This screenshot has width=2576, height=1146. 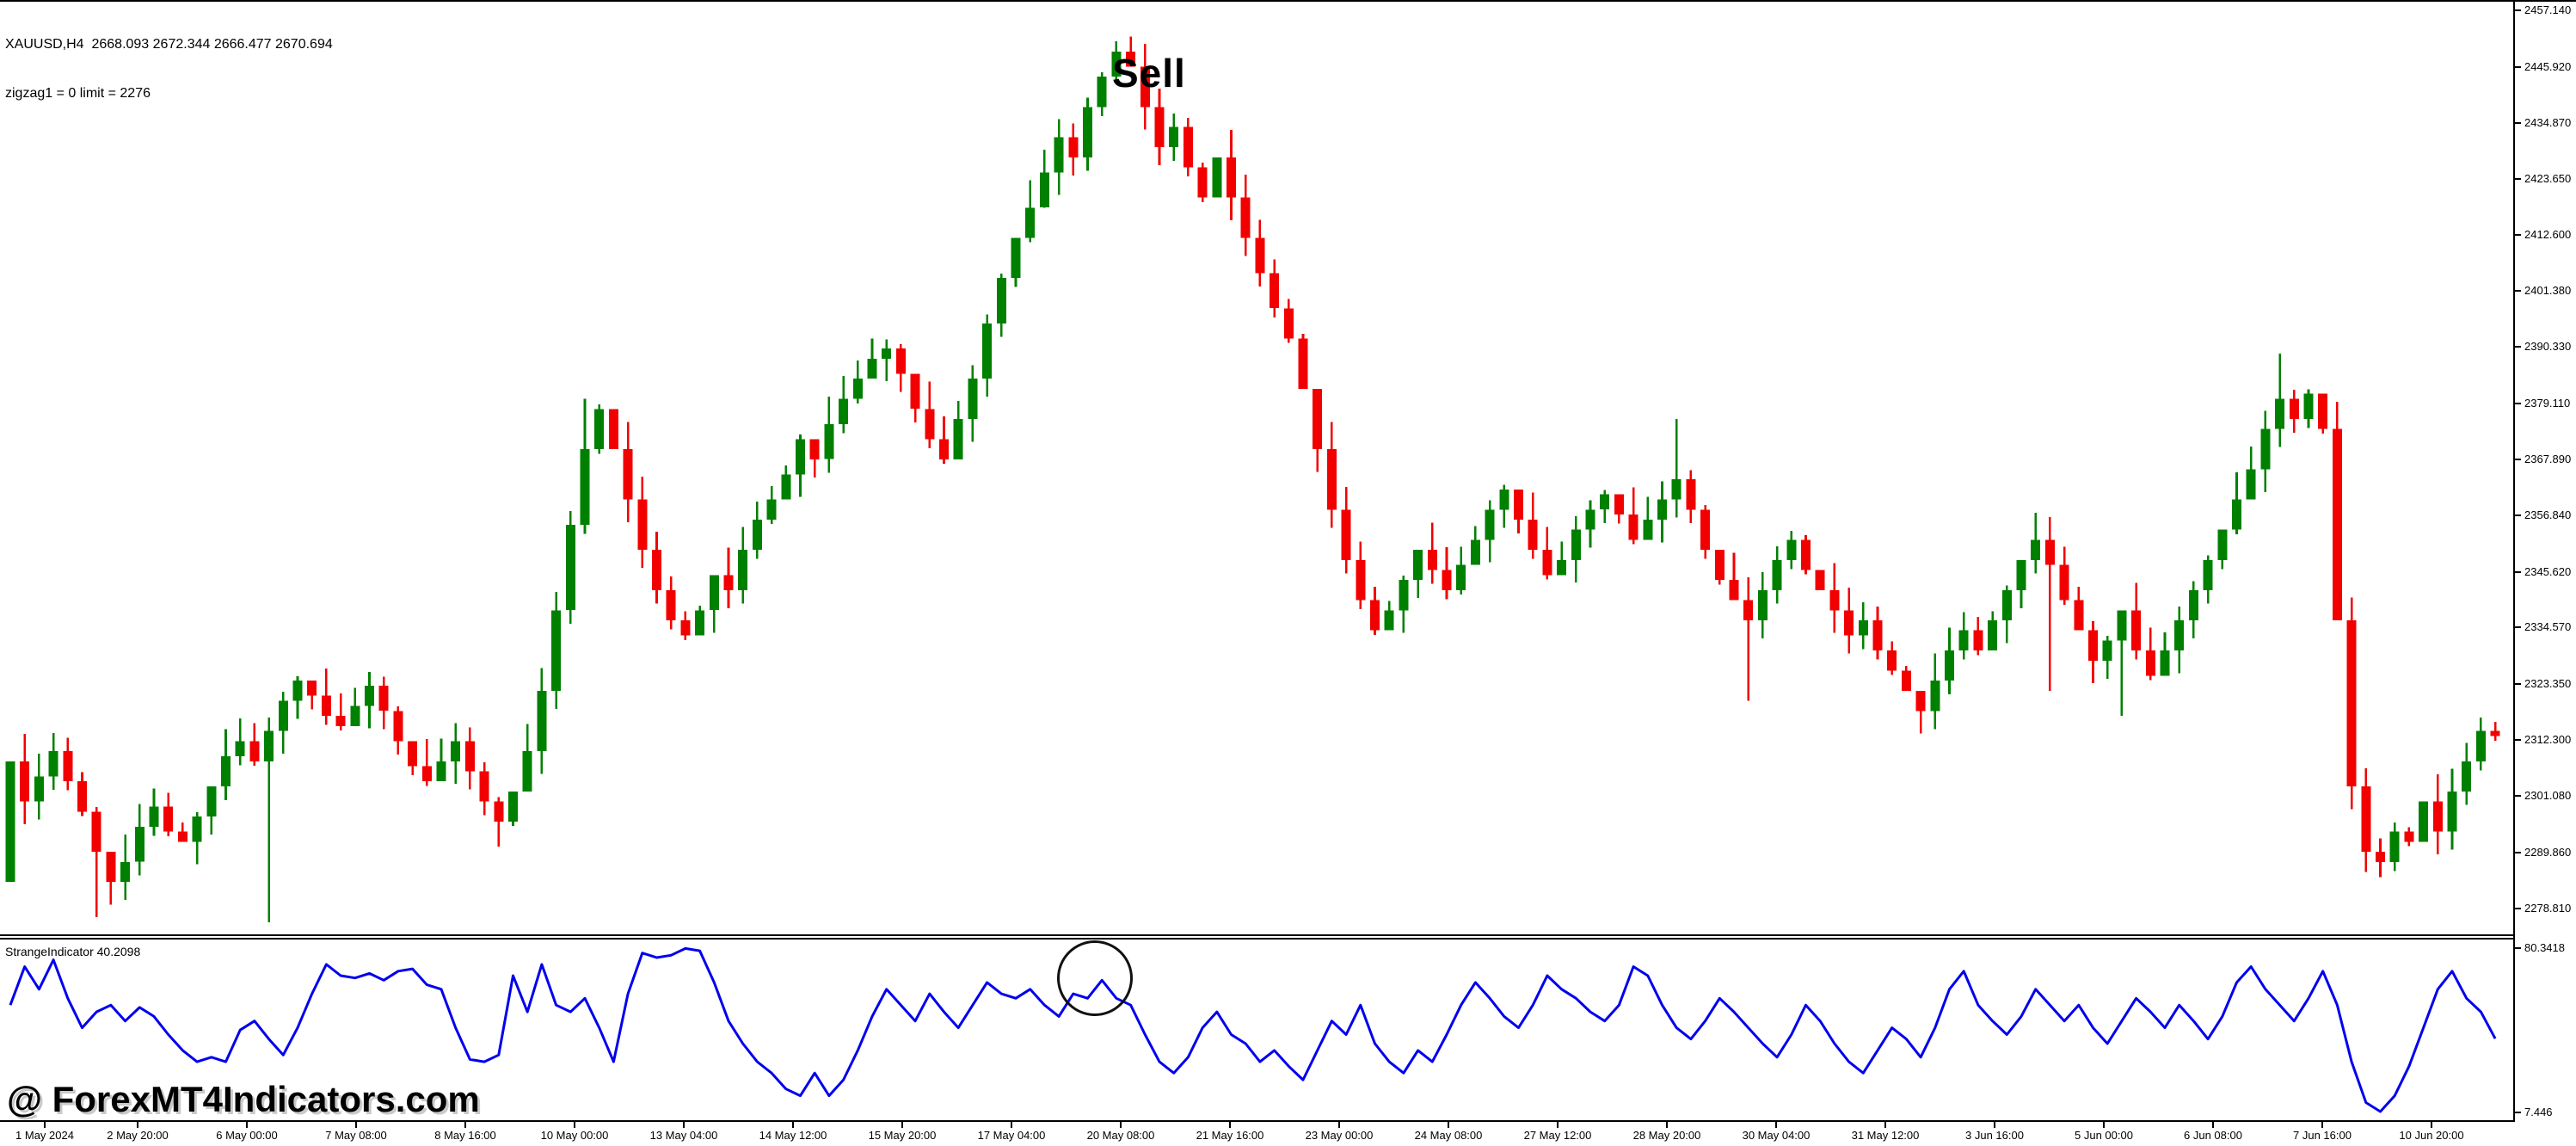 I want to click on time-axis-label: 5 Jun 00:00, so click(x=2104, y=1135).